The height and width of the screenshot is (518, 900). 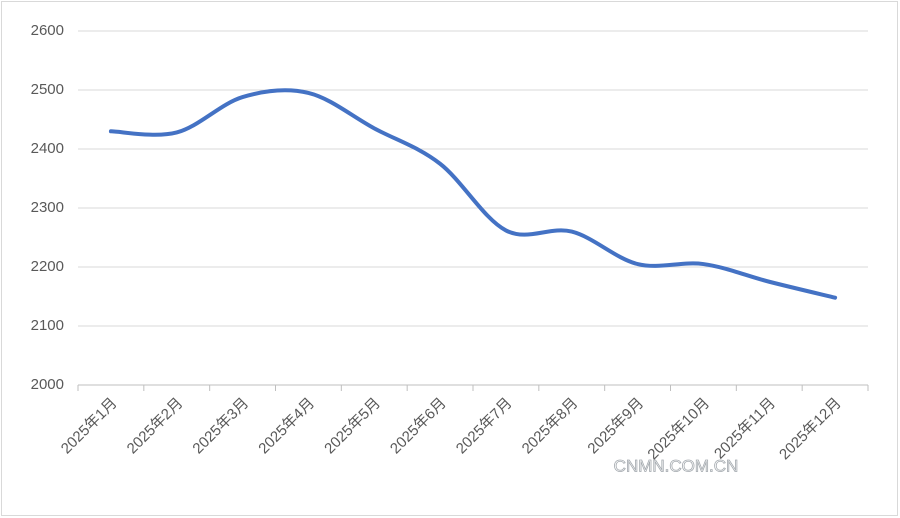 I want to click on y-tick-label: 2600, so click(x=47, y=30).